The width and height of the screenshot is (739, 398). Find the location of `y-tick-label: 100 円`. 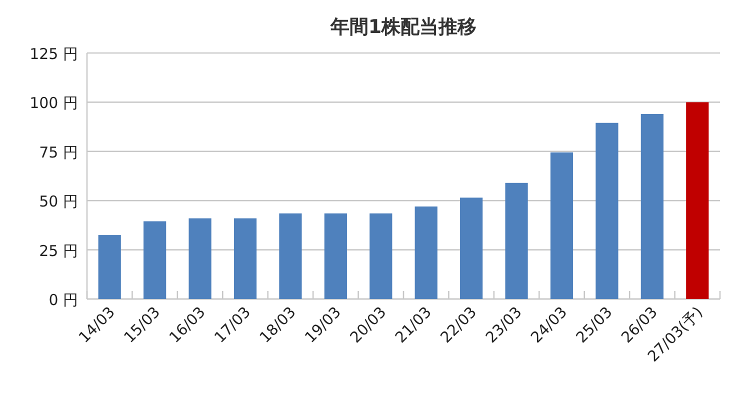

y-tick-label: 100 円 is located at coordinates (54, 103).